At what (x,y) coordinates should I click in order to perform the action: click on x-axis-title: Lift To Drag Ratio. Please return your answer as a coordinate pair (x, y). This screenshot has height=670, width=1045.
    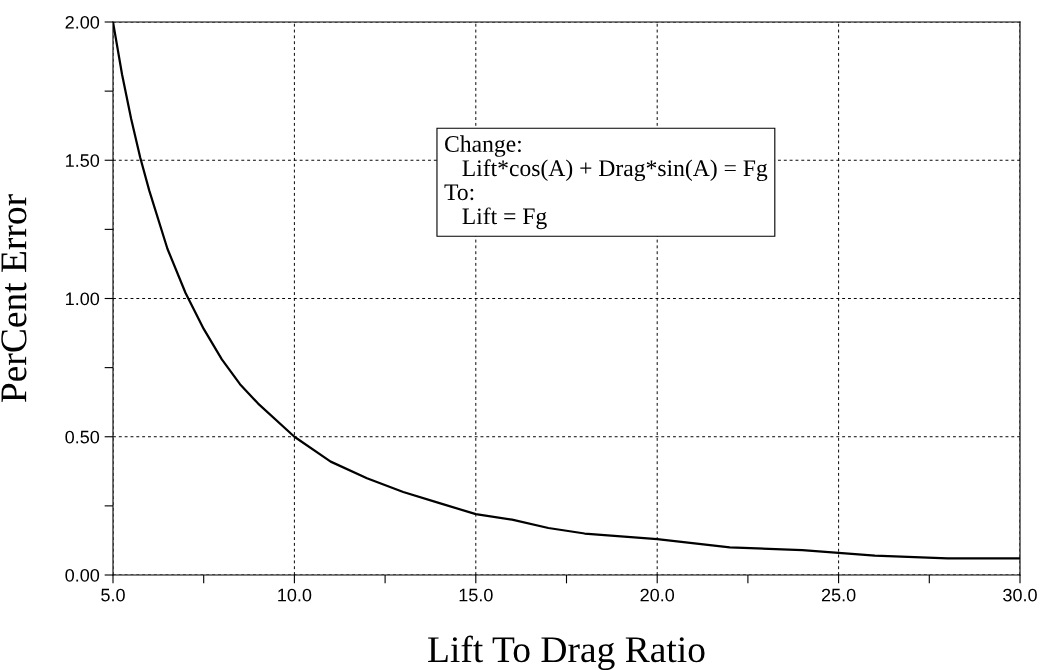
    Looking at the image, I should click on (566, 652).